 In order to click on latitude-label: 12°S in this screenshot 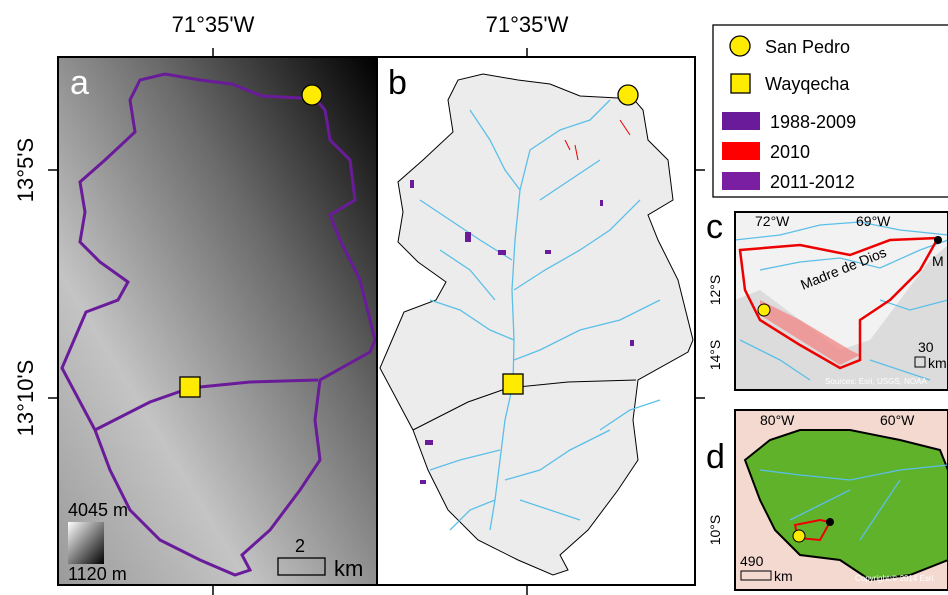, I will do `click(715, 290)`.